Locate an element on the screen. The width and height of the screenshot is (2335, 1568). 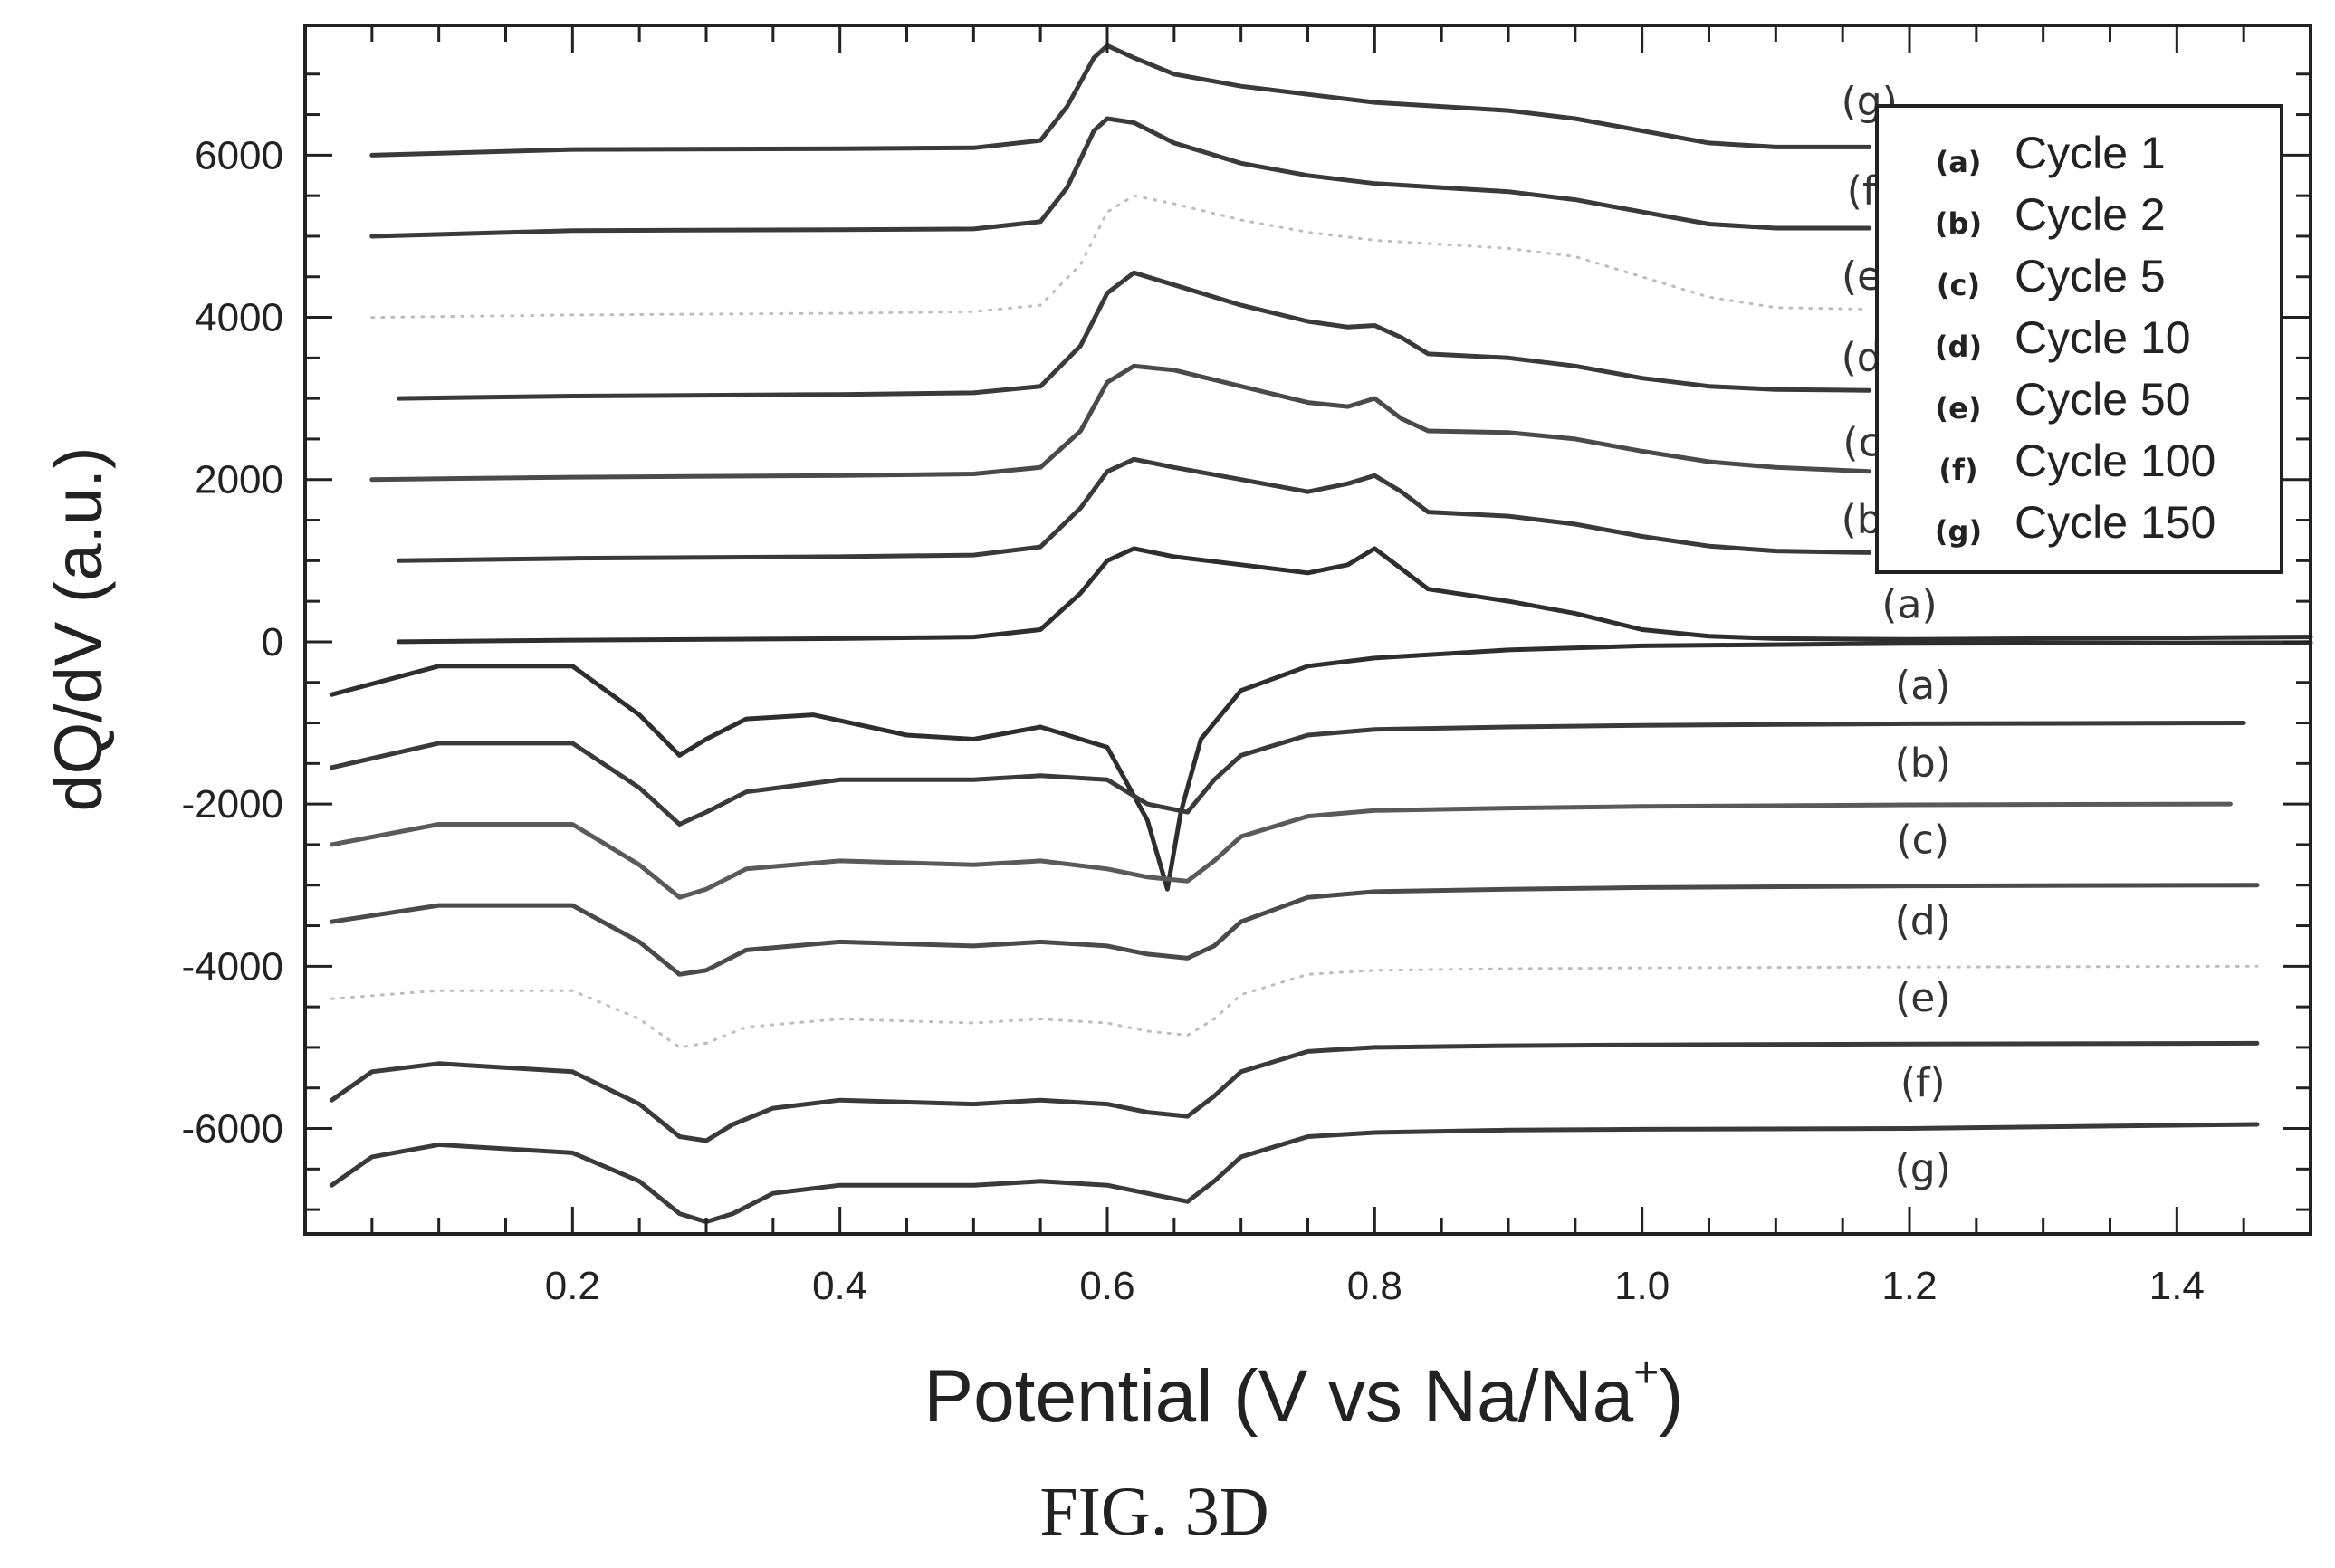
legend-key: (e) is located at coordinates (1959, 408).